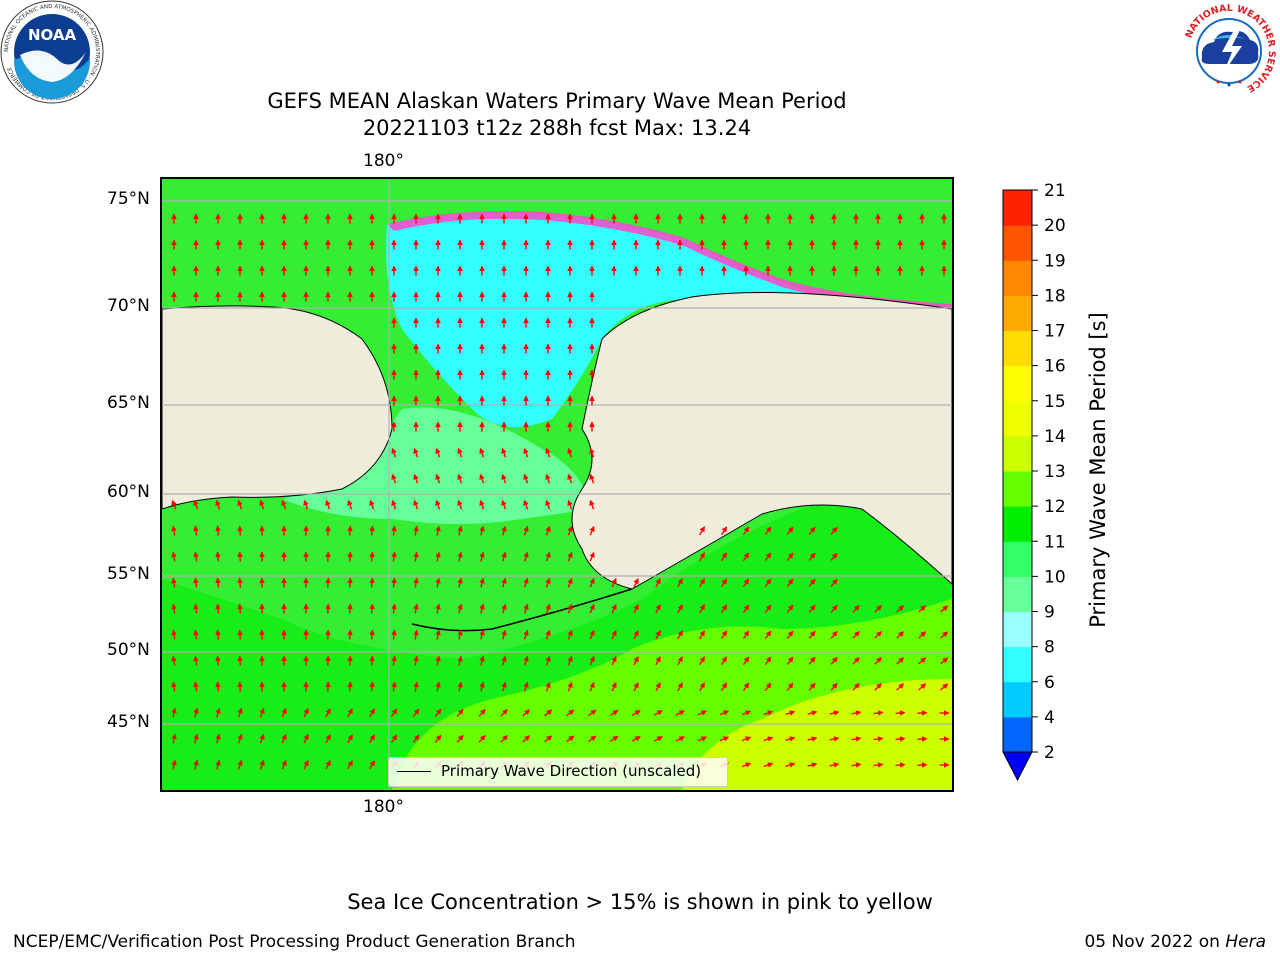 The width and height of the screenshot is (1280, 960). What do you see at coordinates (1049, 718) in the screenshot?
I see `colorbar-tick-label: 4` at bounding box center [1049, 718].